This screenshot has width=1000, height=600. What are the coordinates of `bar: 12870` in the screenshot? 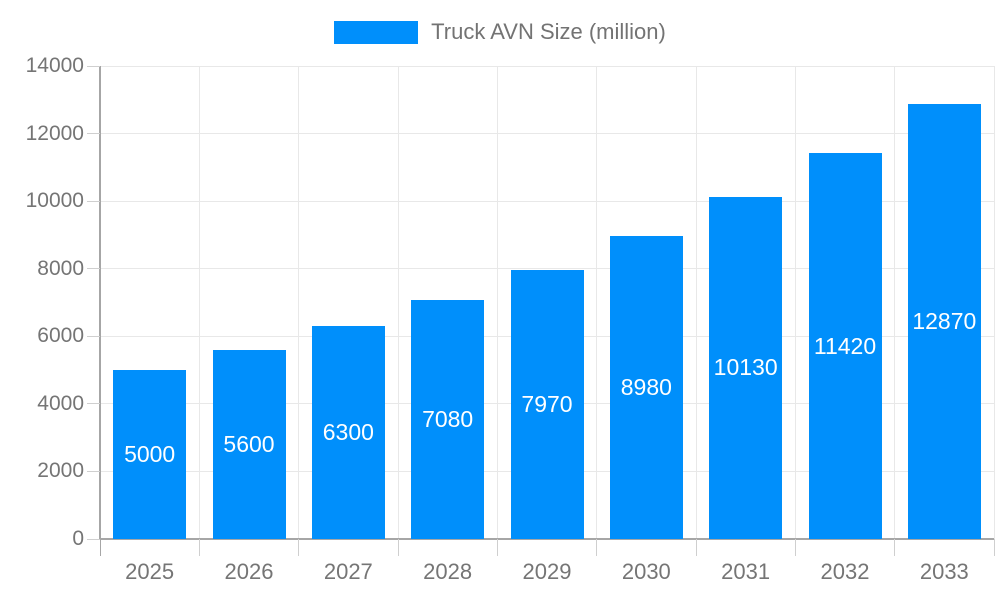 It's located at (944, 321).